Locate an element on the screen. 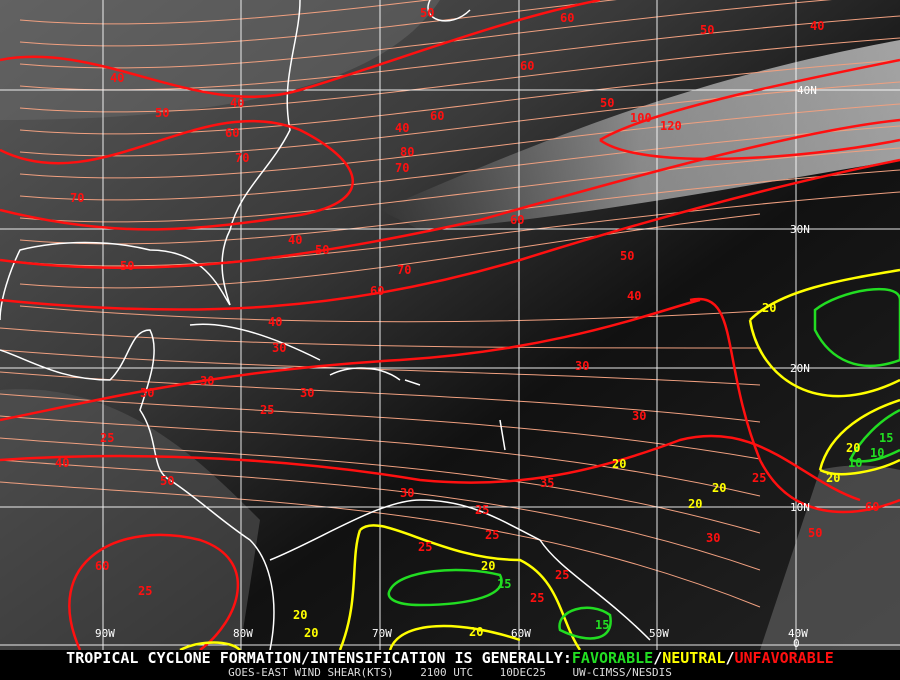  product-date: 10DEC25 is located at coordinates (523, 672).